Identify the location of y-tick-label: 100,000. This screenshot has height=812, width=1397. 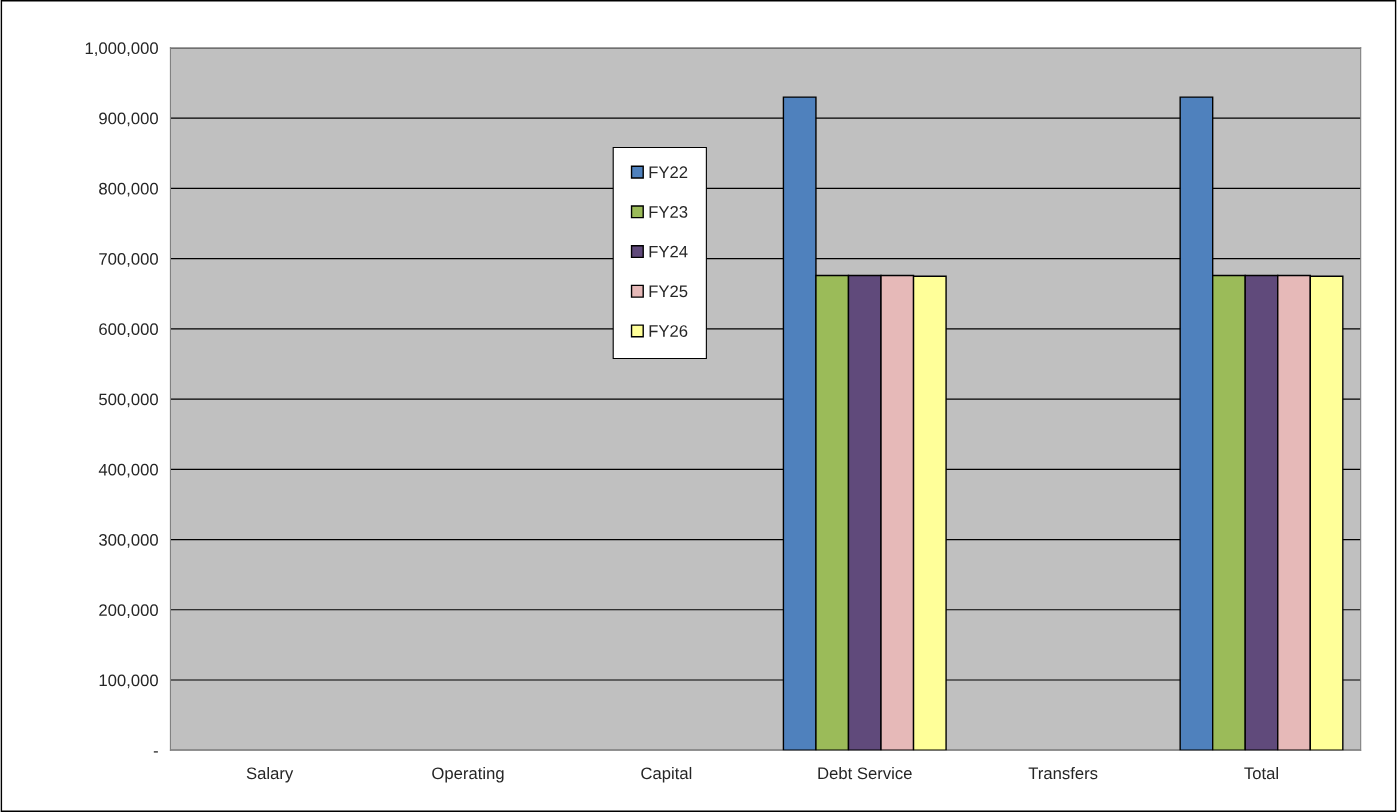
(128, 681).